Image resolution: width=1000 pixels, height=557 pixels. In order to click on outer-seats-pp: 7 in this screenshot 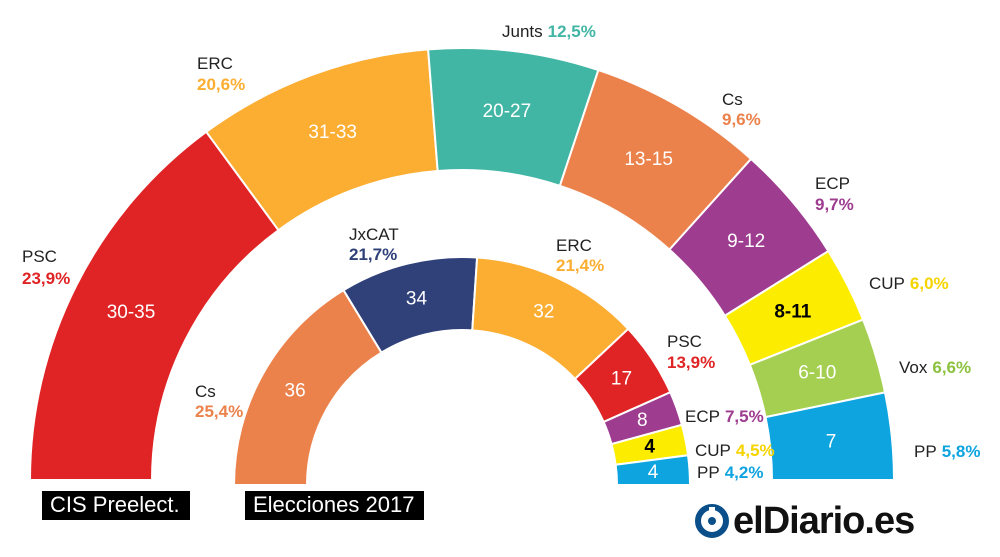, I will do `click(831, 442)`.